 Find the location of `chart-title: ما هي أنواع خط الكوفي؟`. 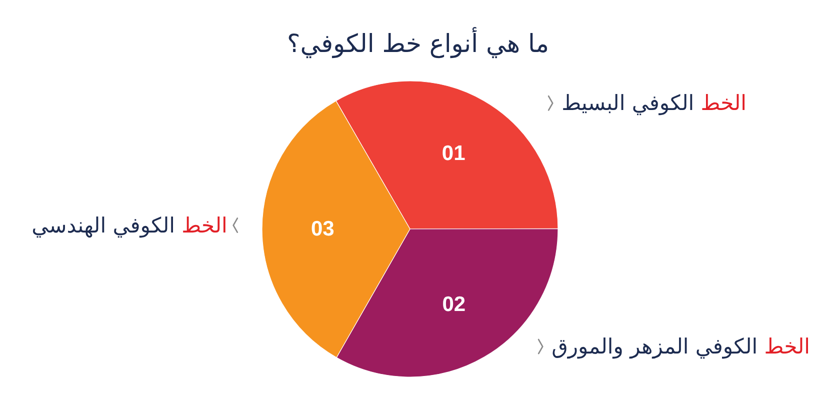

chart-title: ما هي أنواع خط الكوفي؟ is located at coordinates (418, 43).